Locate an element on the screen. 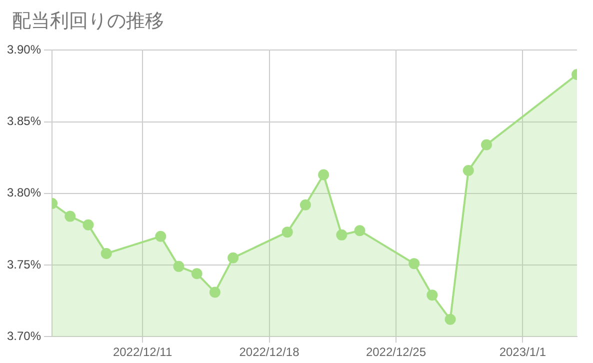 The image size is (593, 363). x-tick-label: 2022/12/11 is located at coordinates (142, 352).